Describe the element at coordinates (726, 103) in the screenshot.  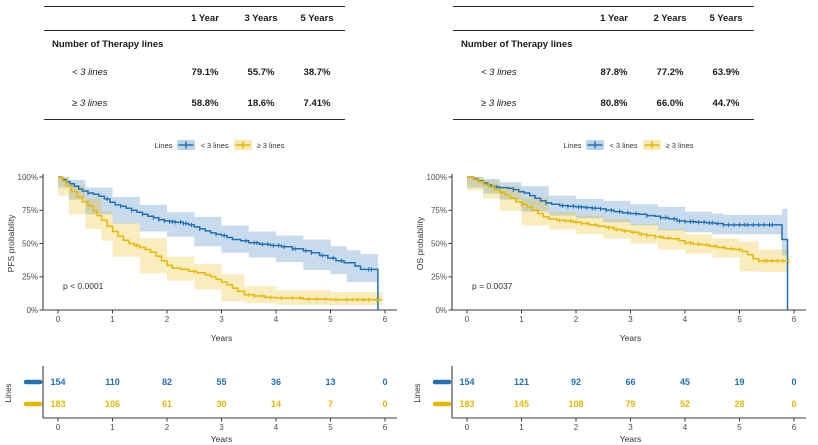
I see `row-value: 44.7%` at that location.